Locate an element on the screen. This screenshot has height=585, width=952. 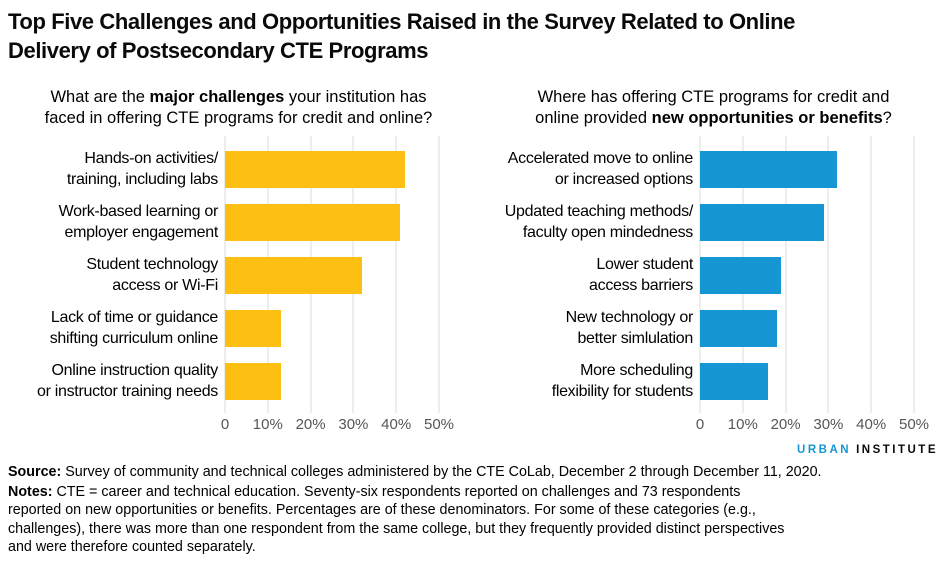
logo-row: URBAN INSTITUTE is located at coordinates (476, 446).